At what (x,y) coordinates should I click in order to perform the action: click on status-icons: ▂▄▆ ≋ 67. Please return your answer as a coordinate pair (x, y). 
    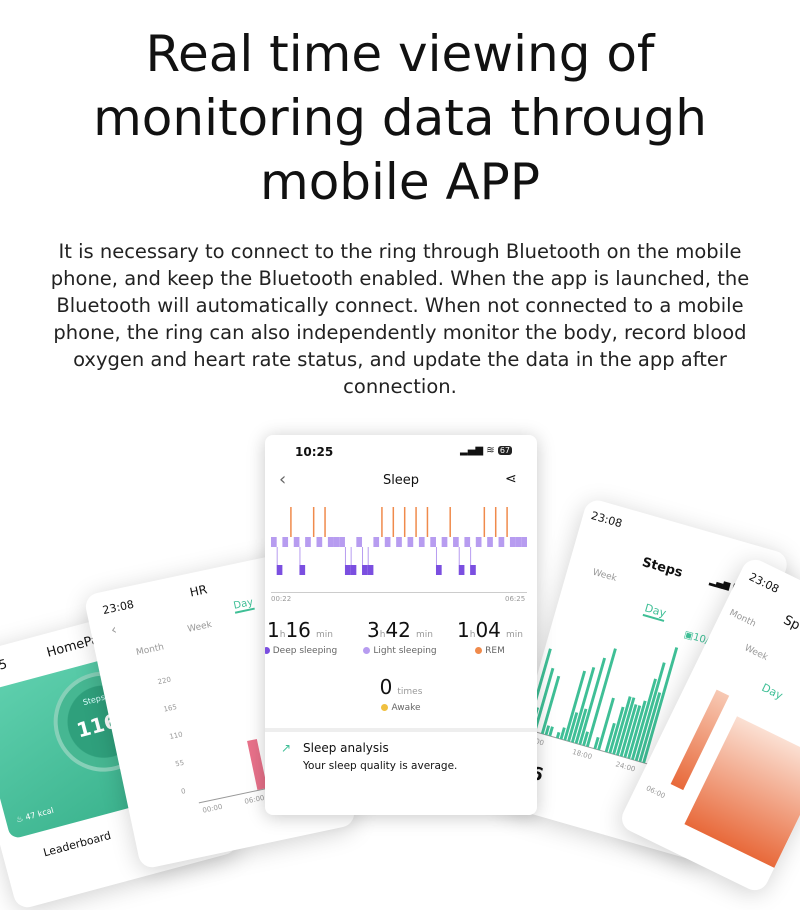
    Looking at the image, I should click on (486, 450).